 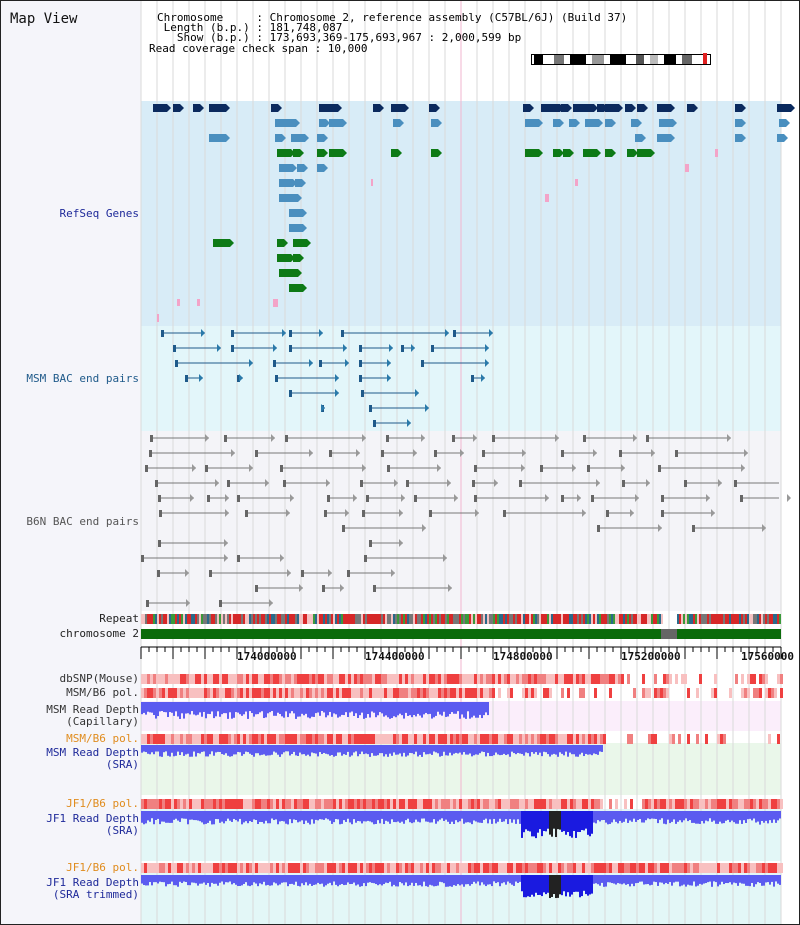 What do you see at coordinates (92, 715) in the screenshot?
I see `msm-read-depth-capillary-label: MSM Read Depth (Capillary)` at bounding box center [92, 715].